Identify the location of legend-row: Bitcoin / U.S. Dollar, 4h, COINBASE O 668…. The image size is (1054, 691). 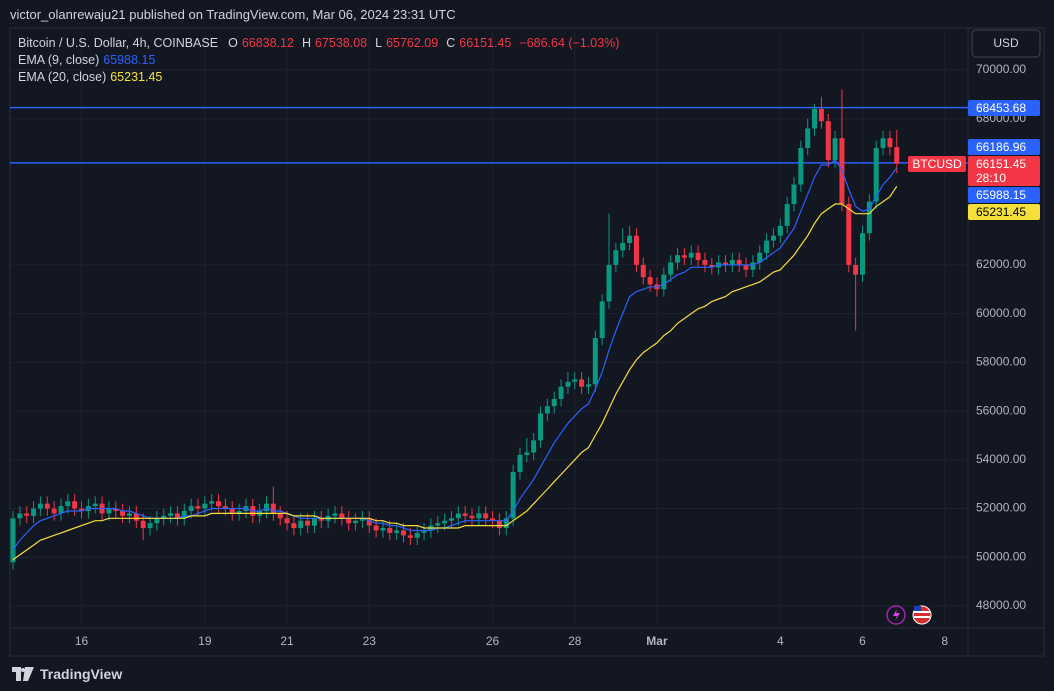
(320, 43).